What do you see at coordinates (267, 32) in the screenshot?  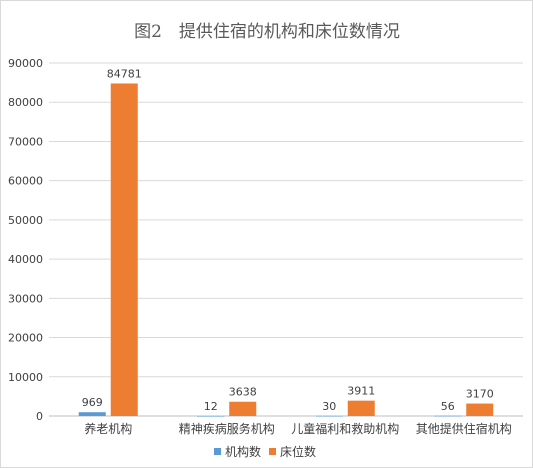 I see `chart-title: 图2 提供住宿的机构和床位数情况` at bounding box center [267, 32].